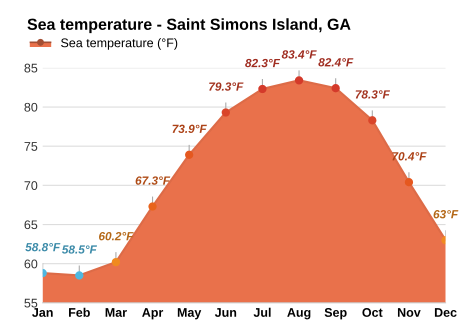 The height and width of the screenshot is (331, 474). What do you see at coordinates (31, 146) in the screenshot?
I see `y-tick-label: 75` at bounding box center [31, 146].